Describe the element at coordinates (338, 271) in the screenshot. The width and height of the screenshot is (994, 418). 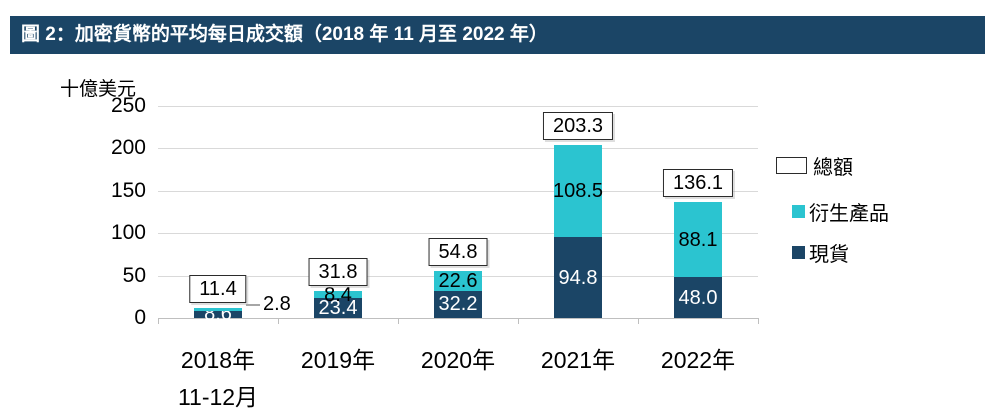
I see `total-label-2019年: 31.8` at that location.